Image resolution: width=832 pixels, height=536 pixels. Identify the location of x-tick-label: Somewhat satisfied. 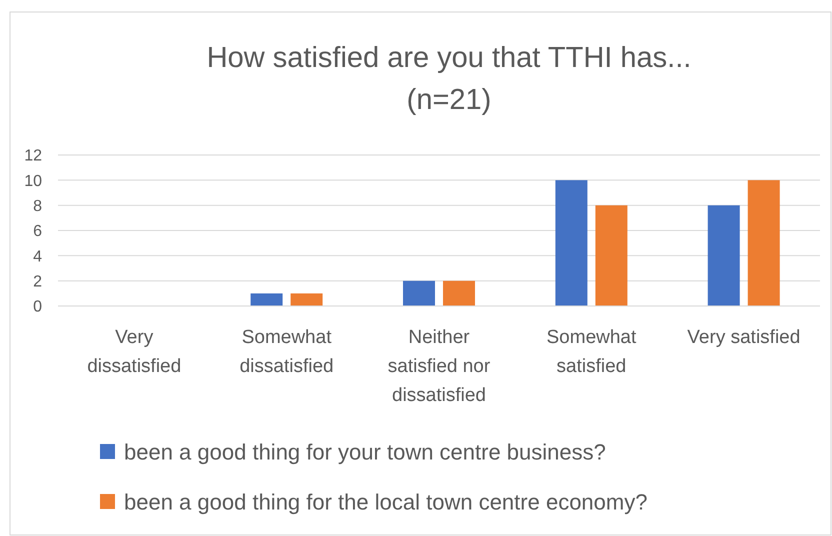
(591, 352).